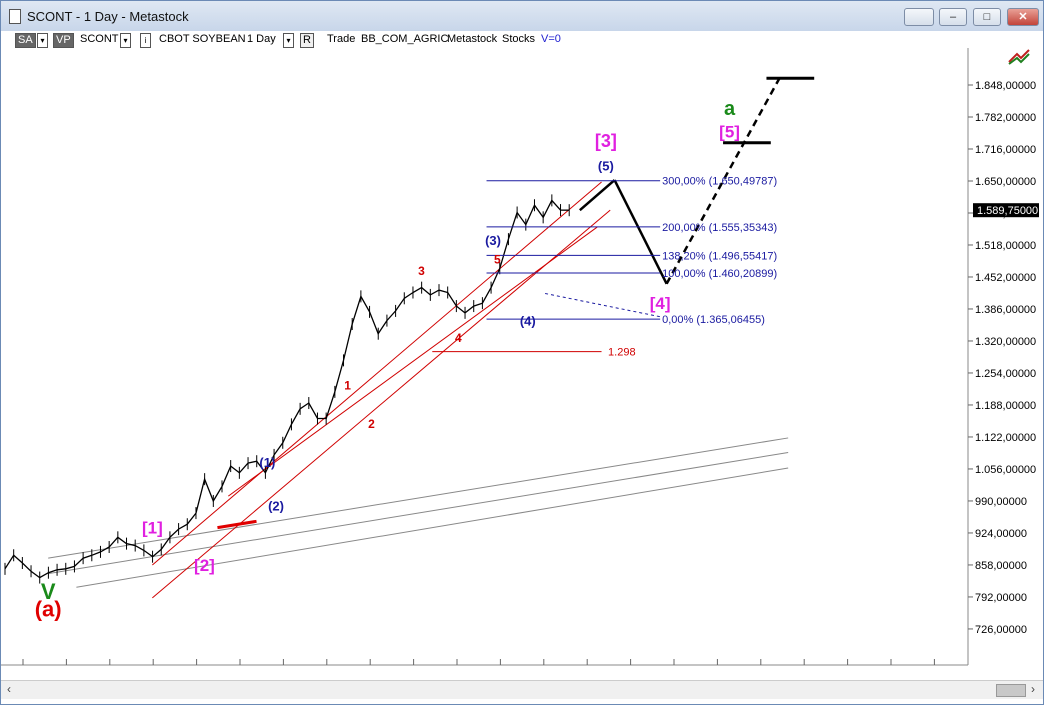 Image resolution: width=1044 pixels, height=705 pixels. I want to click on wave-label: 2, so click(371, 424).